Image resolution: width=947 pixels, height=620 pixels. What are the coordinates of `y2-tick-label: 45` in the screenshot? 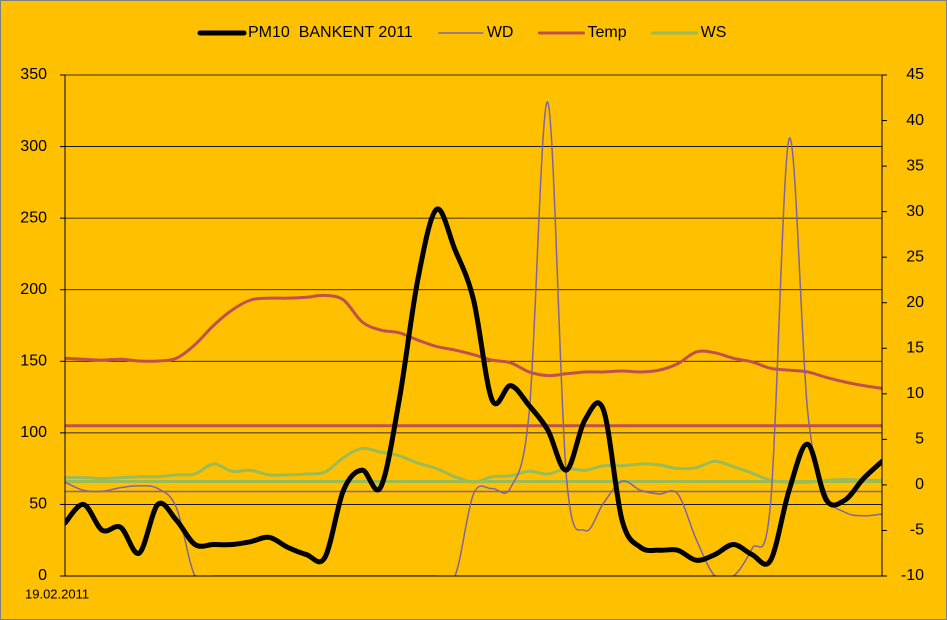 It's located at (915, 74).